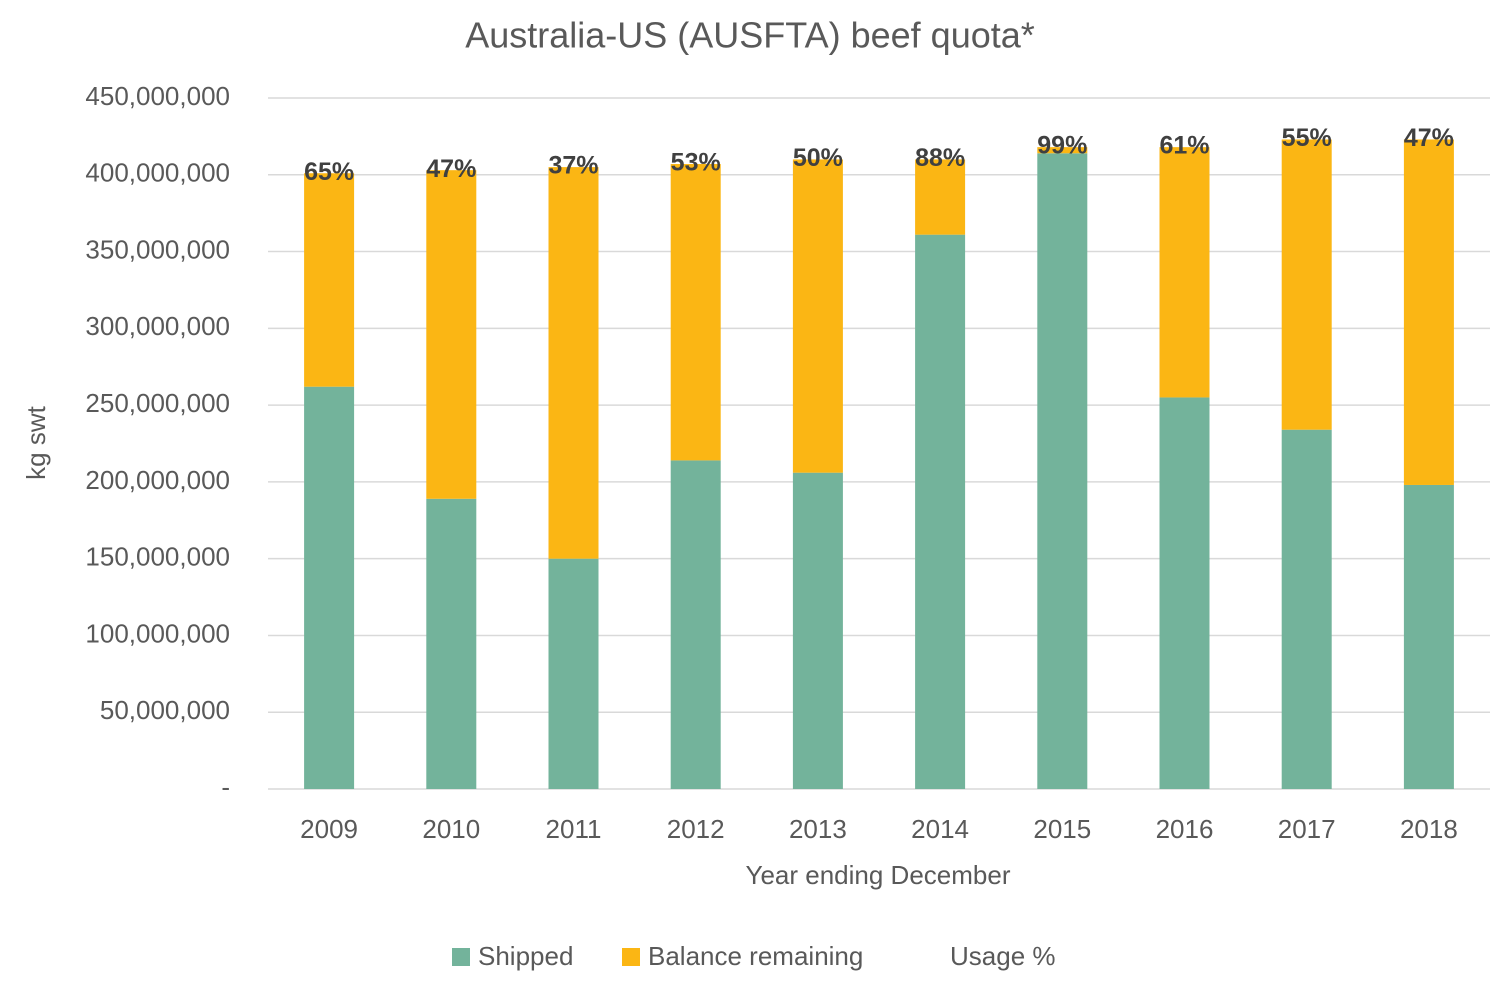  Describe the element at coordinates (36, 442) in the screenshot. I see `y-axis-label: kg swt` at that location.